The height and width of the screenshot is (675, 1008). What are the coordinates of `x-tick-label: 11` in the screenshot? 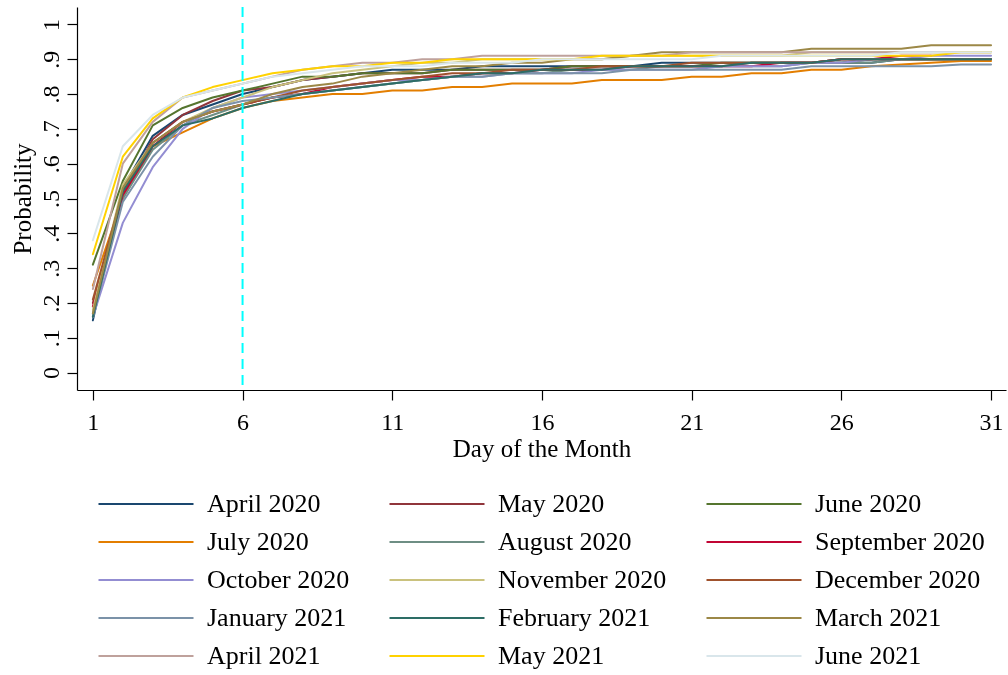 It's located at (393, 421).